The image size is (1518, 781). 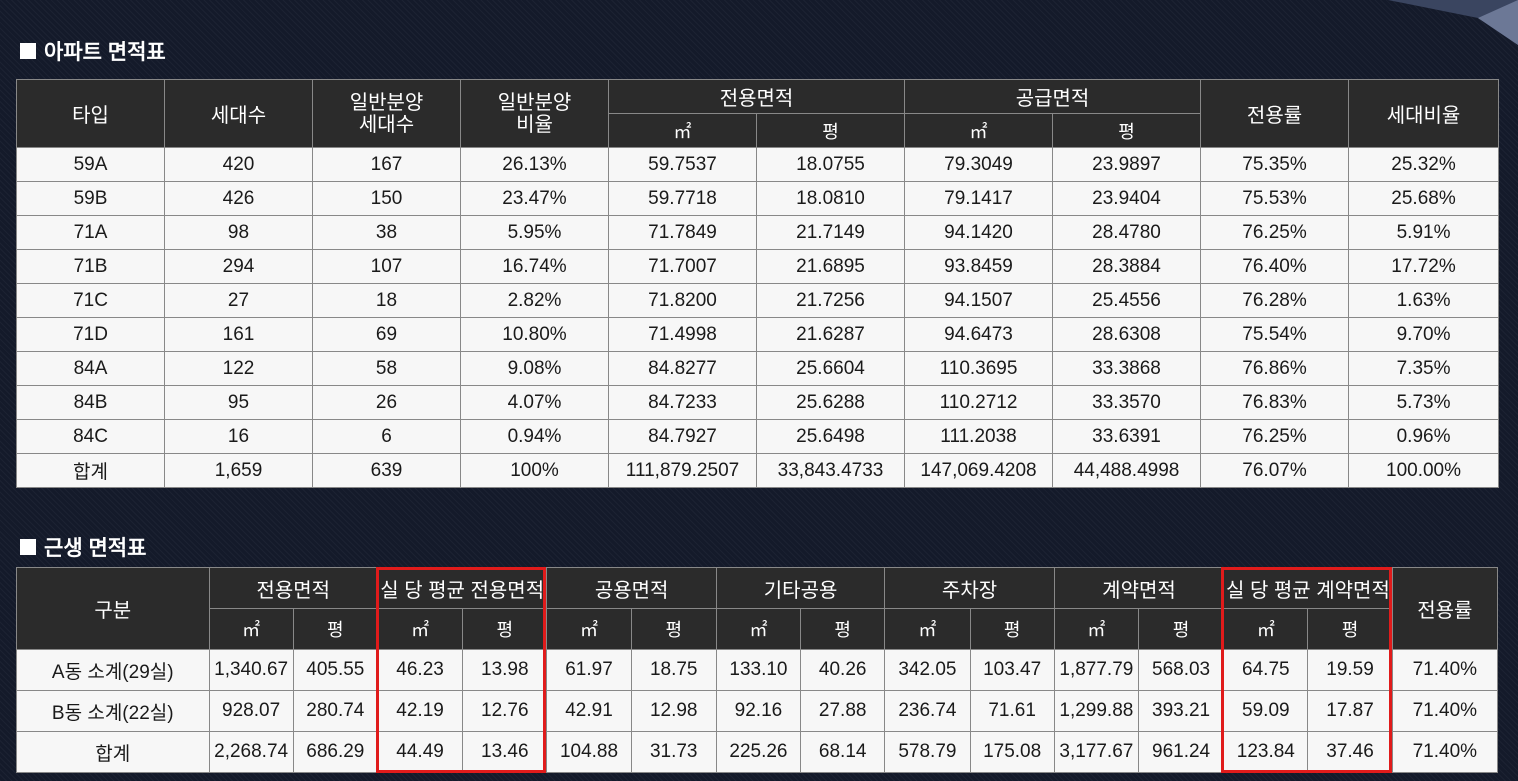 What do you see at coordinates (1275, 368) in the screenshot?
I see `cell-exclusive-rate: 76.86%` at bounding box center [1275, 368].